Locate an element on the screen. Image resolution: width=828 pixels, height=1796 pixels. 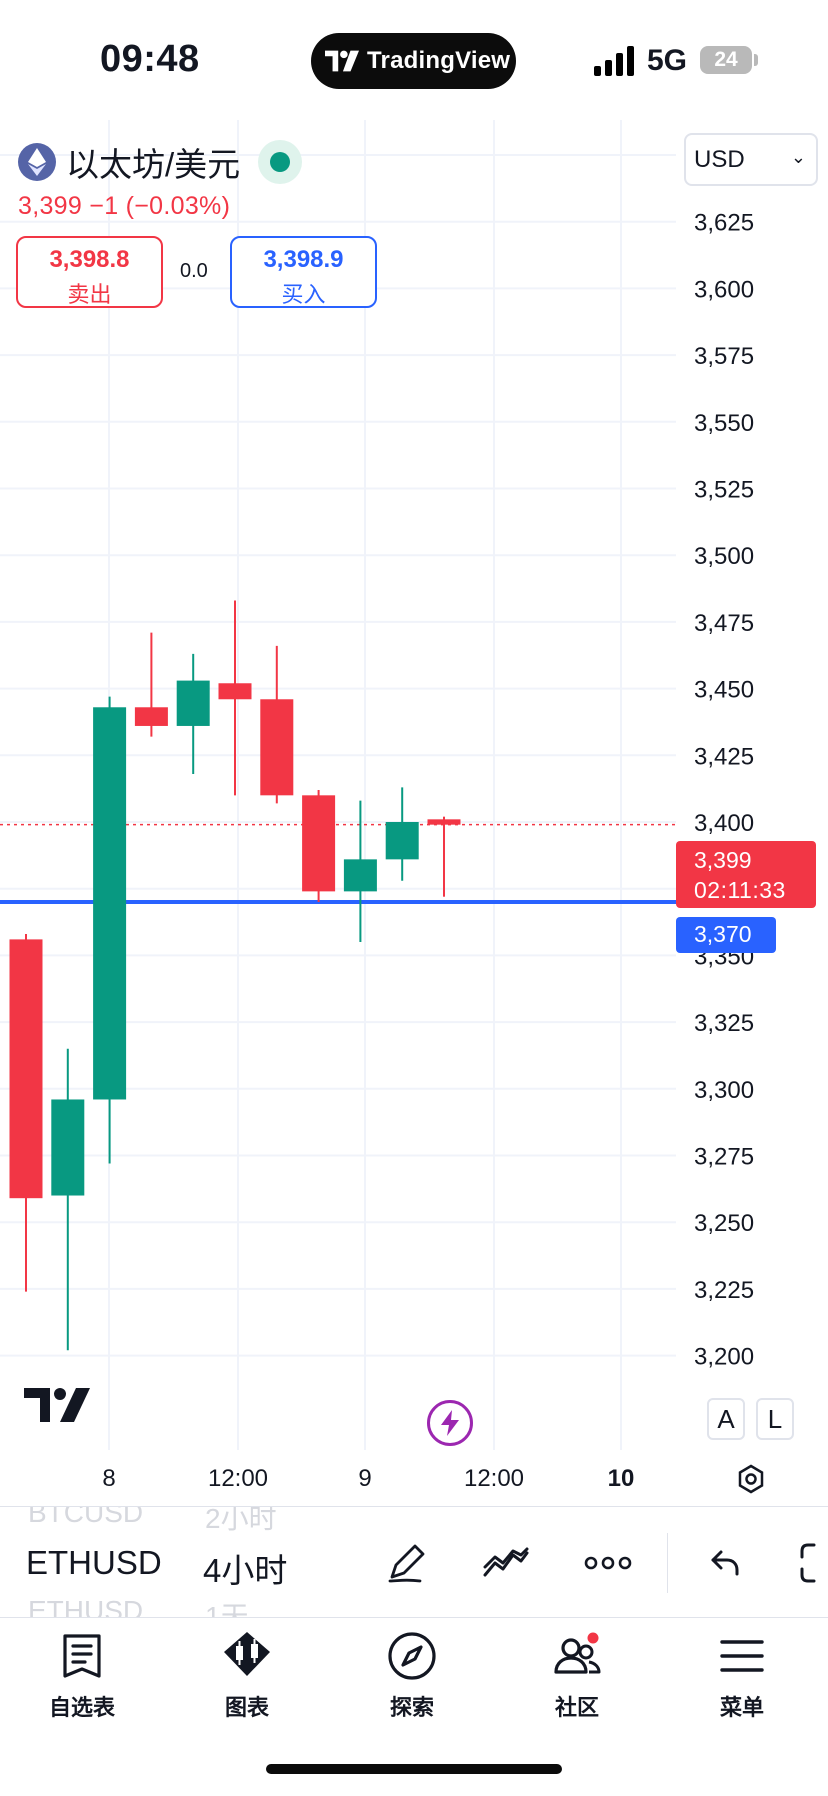
last-price-label: 3,399 02:11:33 is located at coordinates (746, 874).